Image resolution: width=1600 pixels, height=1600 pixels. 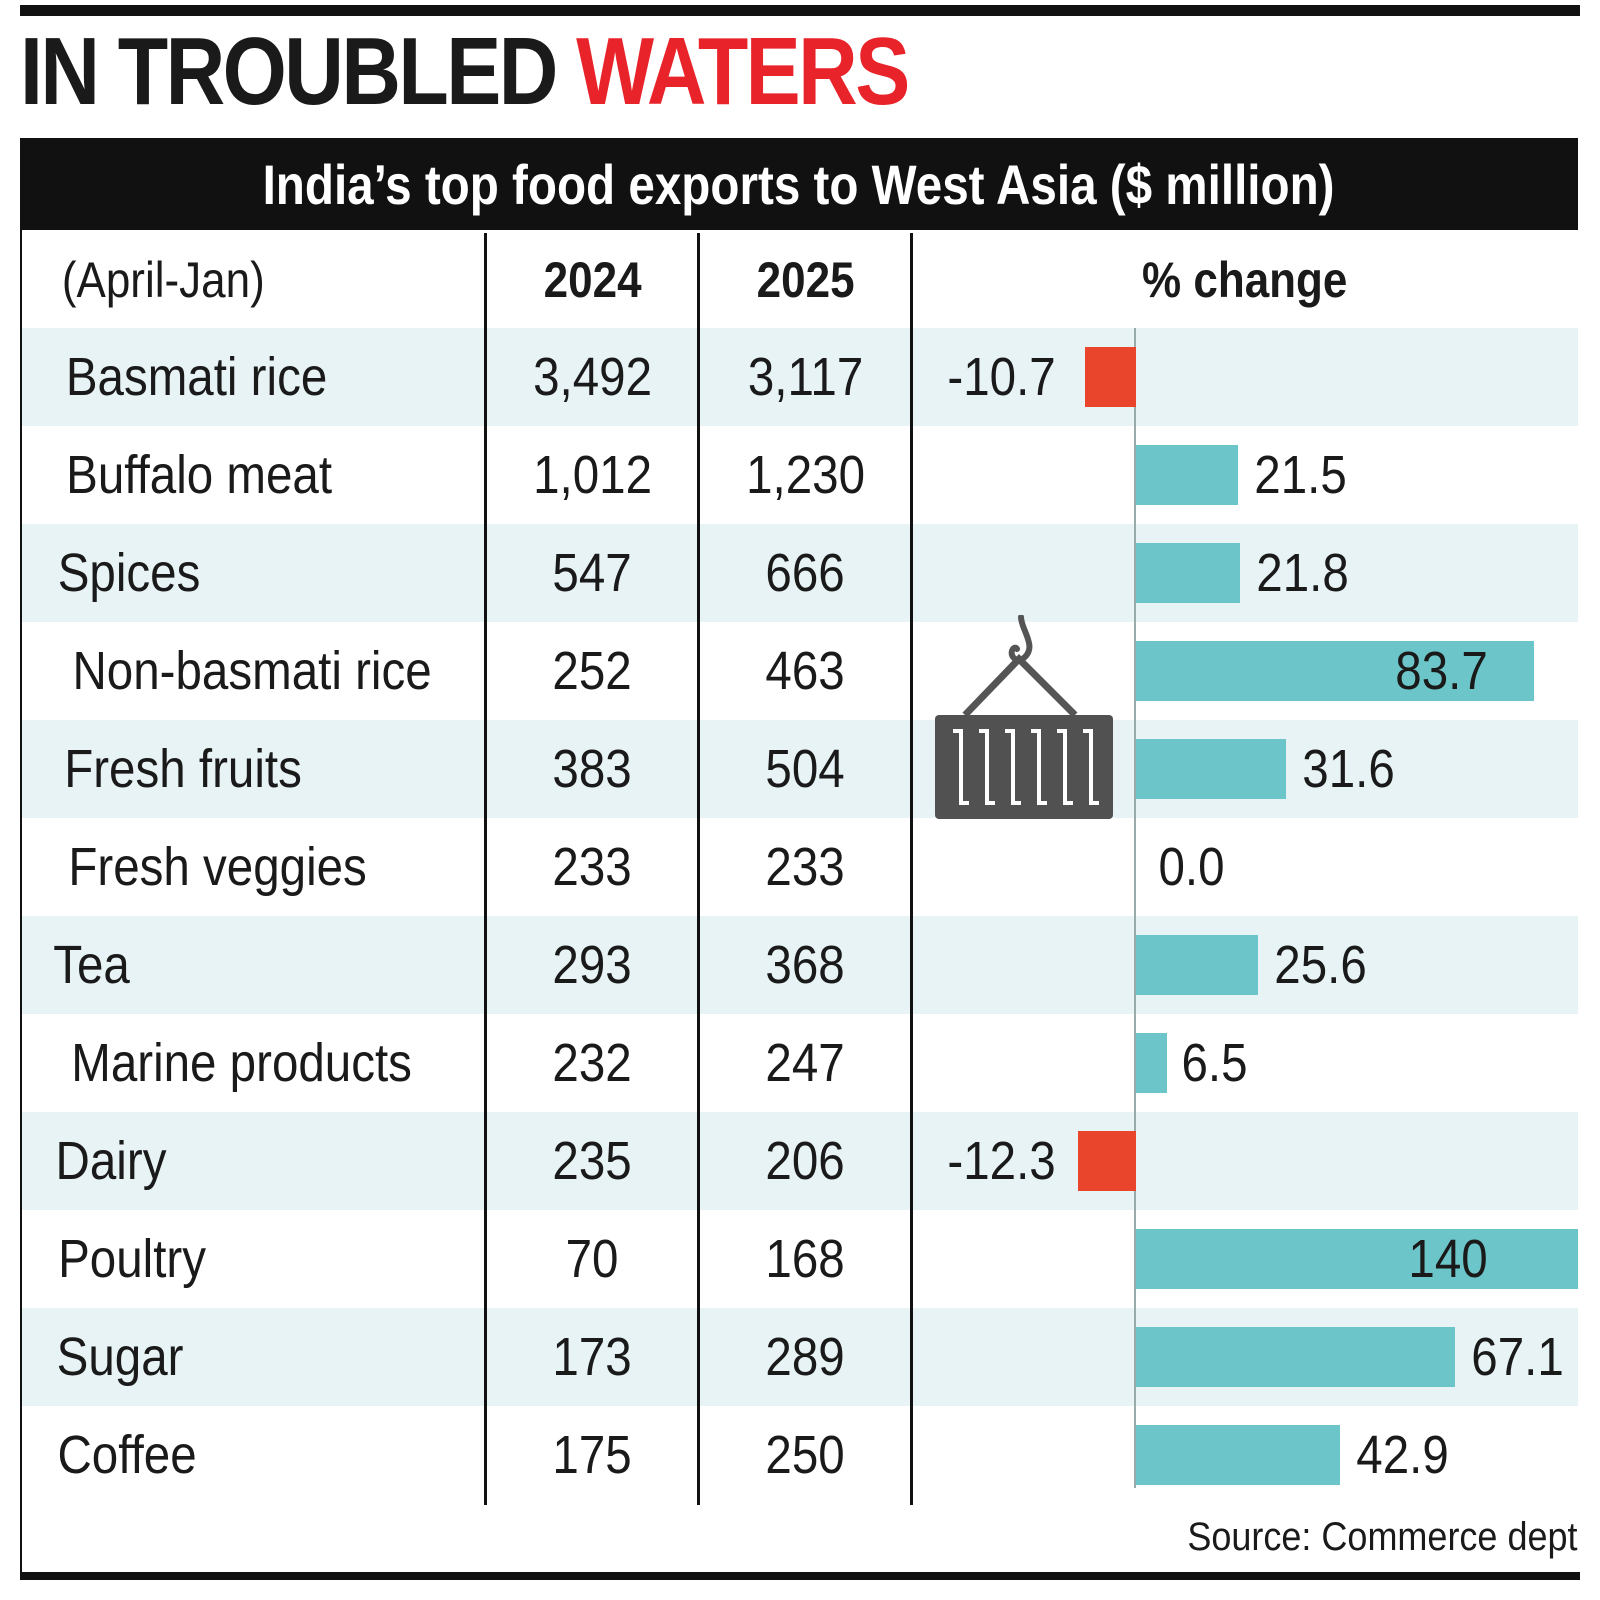 I want to click on value-2024: 232, so click(x=592, y=1063).